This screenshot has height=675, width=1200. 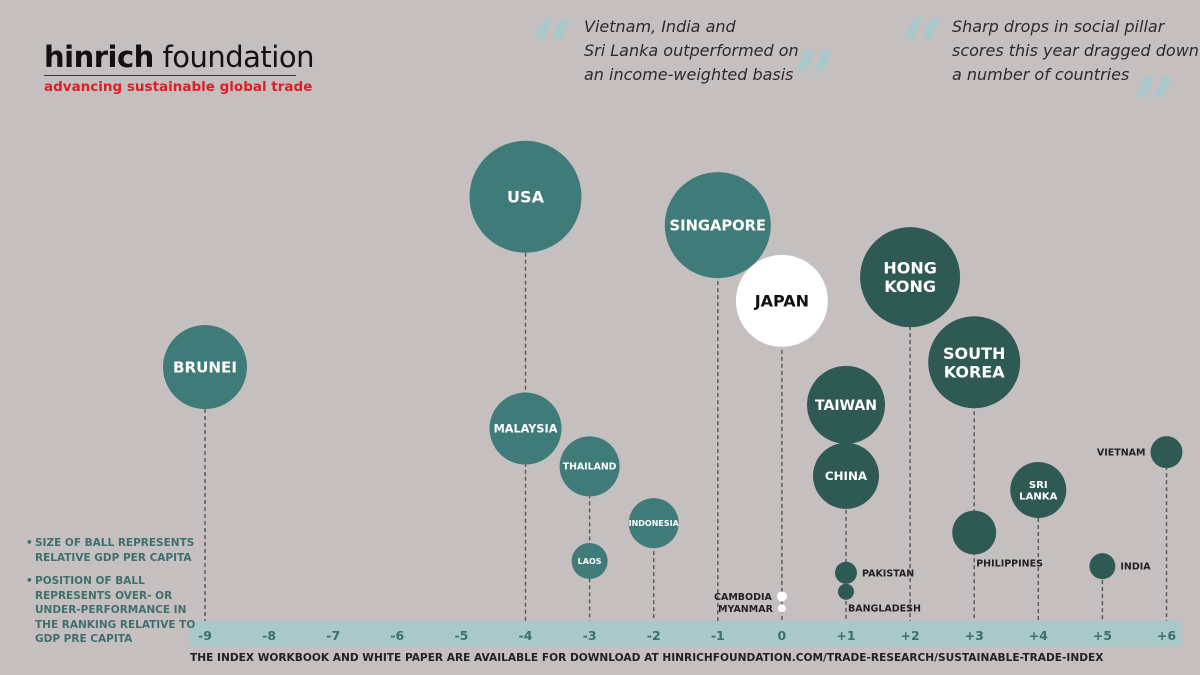 What do you see at coordinates (1166, 635) in the screenshot?
I see `x-tick-label: +6` at bounding box center [1166, 635].